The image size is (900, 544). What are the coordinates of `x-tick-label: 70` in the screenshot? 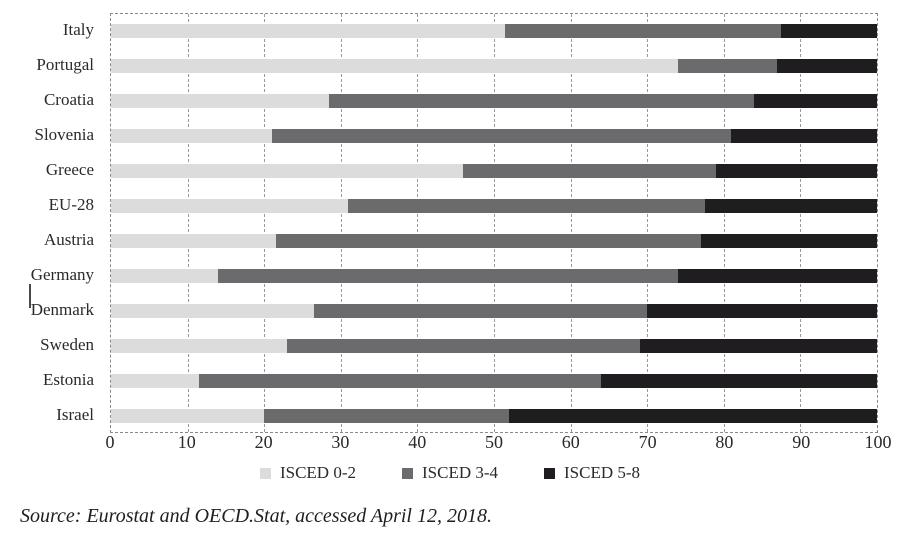 It's located at (647, 442).